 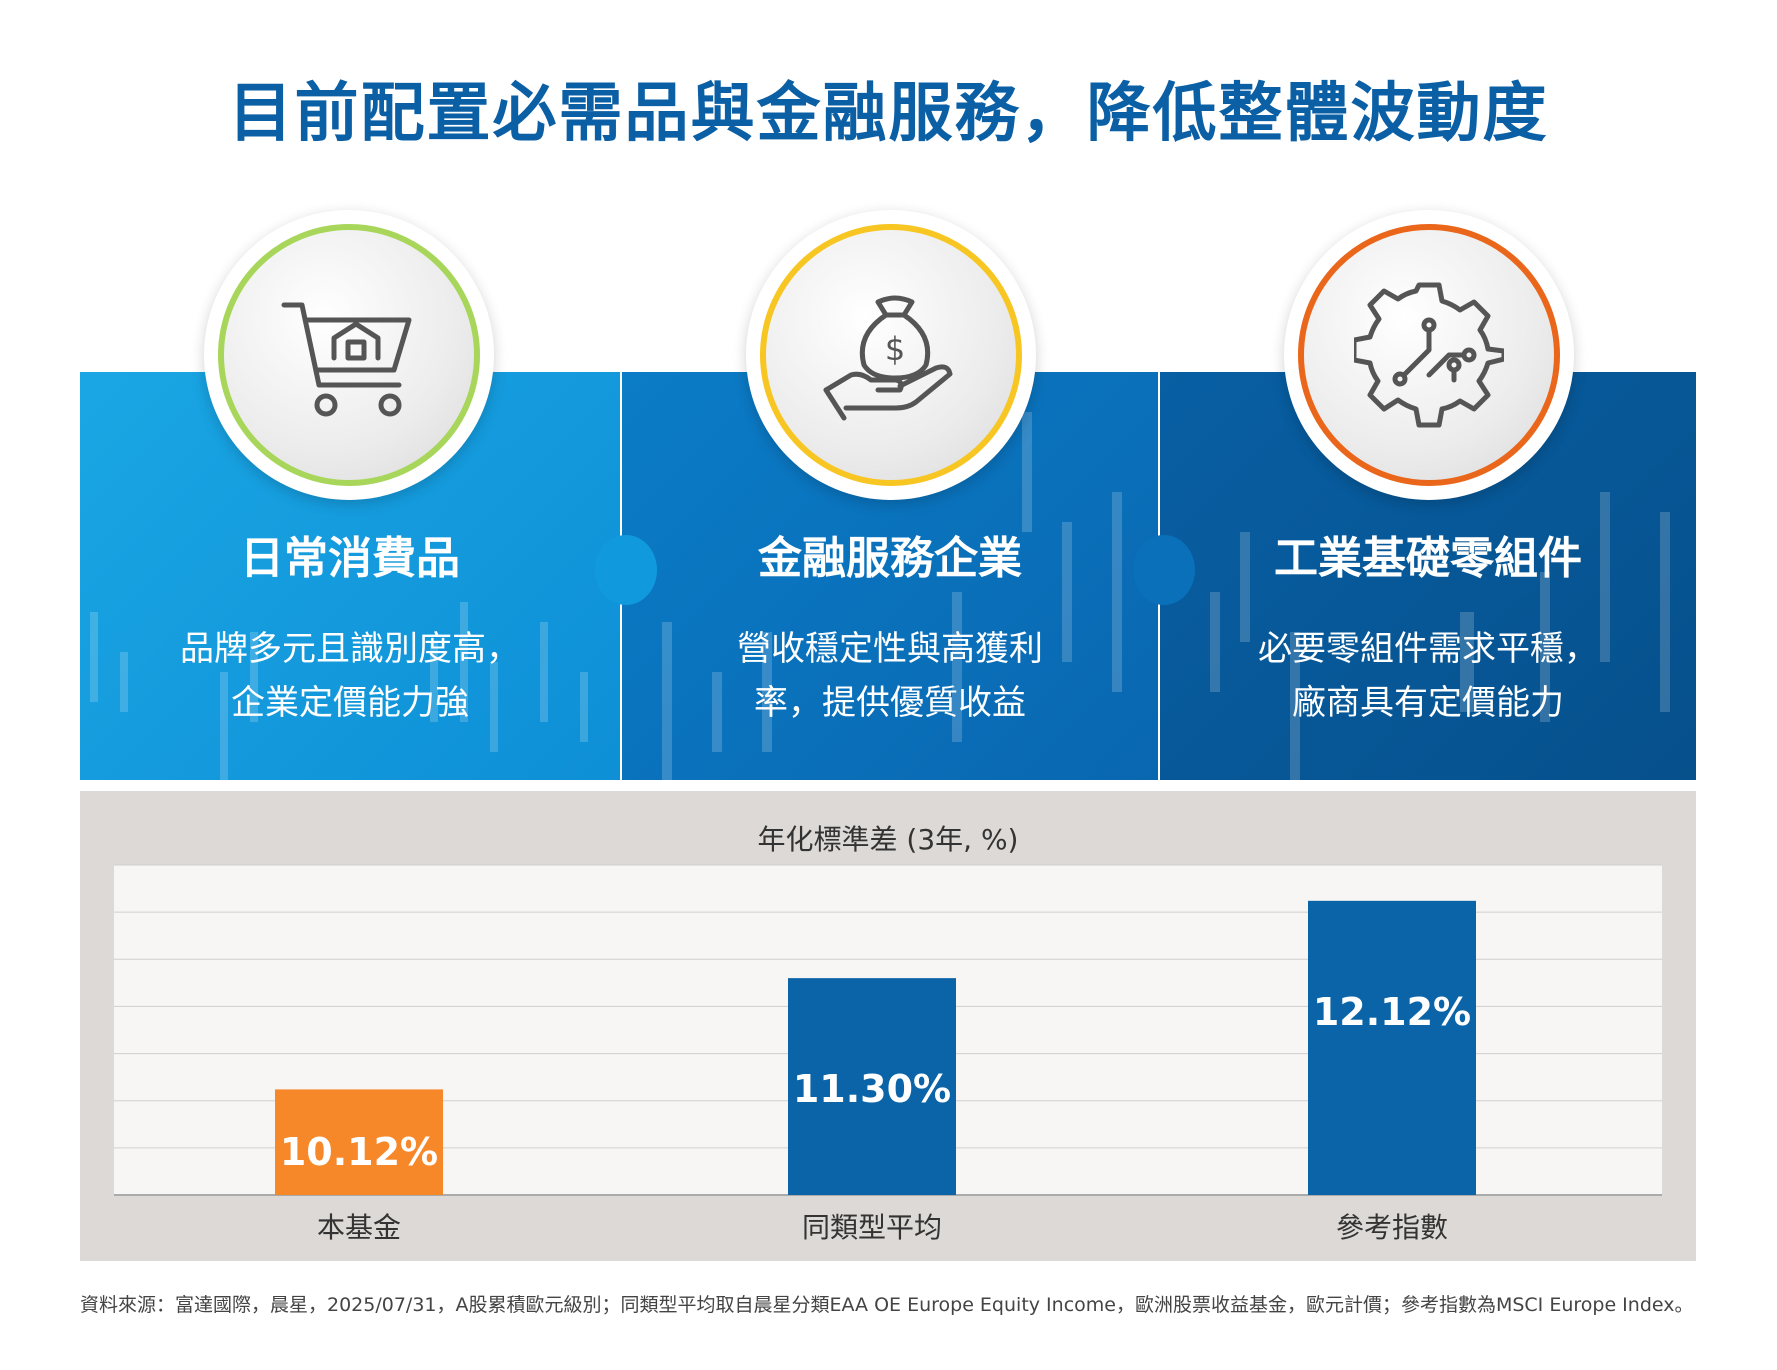 I want to click on icon-badge-consumer, so click(x=349, y=355).